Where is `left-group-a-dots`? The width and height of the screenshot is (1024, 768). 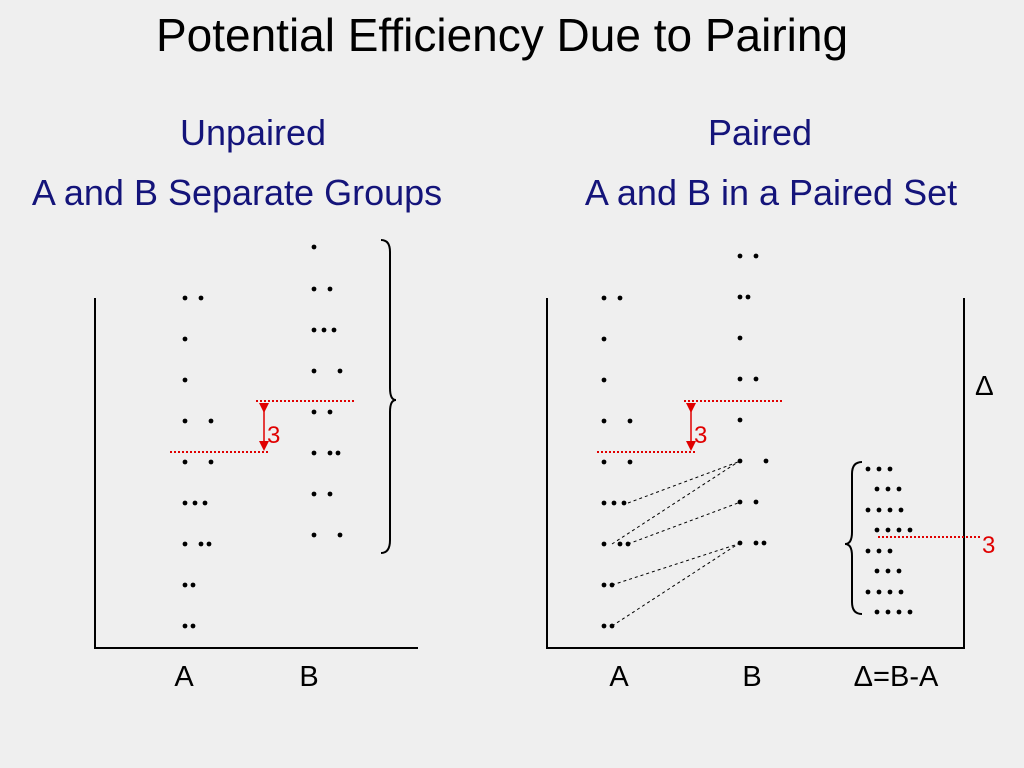
left-group-a-dots is located at coordinates (198, 462).